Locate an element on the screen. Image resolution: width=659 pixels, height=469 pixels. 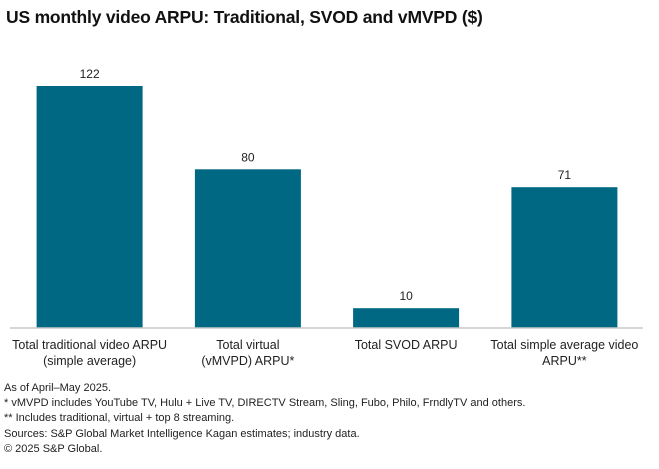
category-label-line: Total virtual is located at coordinates (248, 345).